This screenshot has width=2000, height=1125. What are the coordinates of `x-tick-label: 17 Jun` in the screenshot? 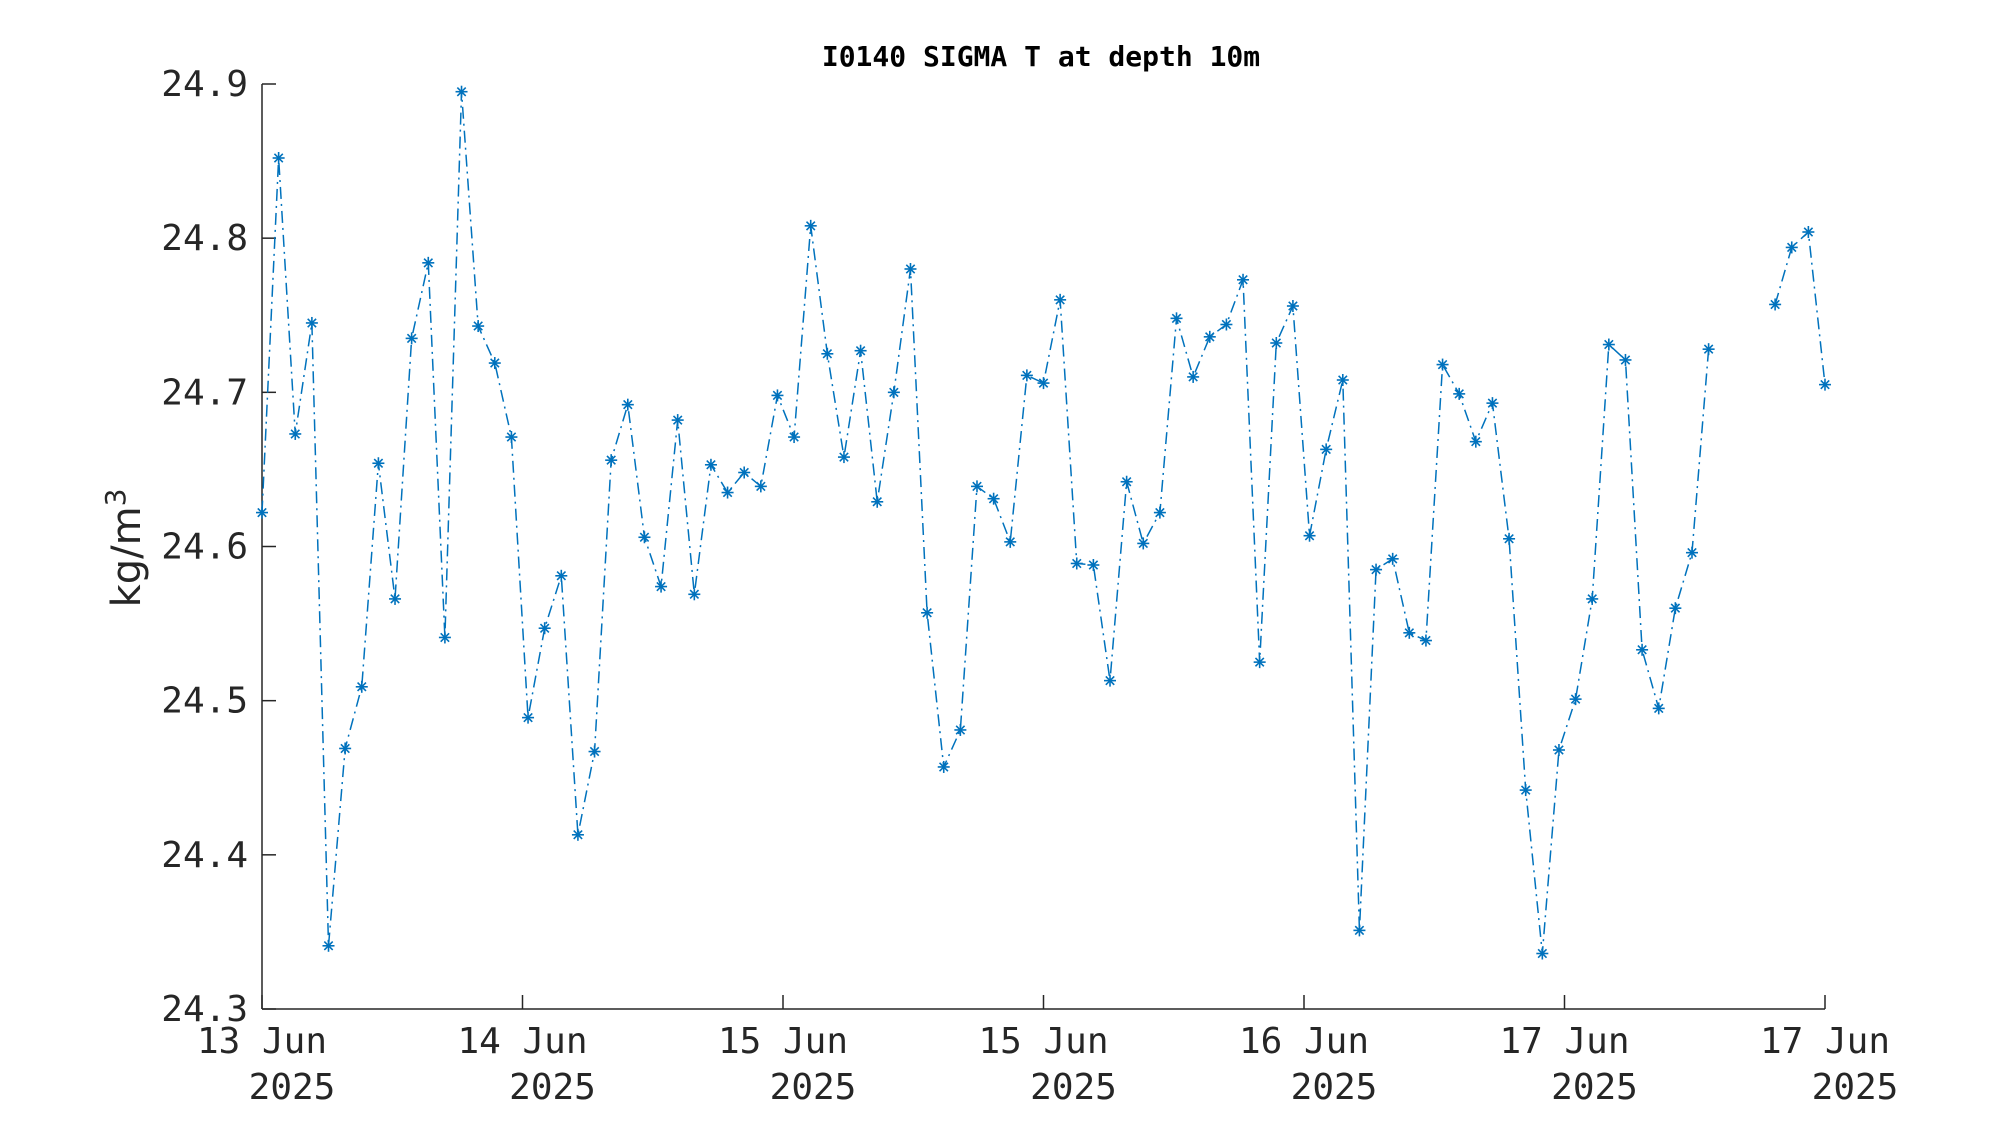 It's located at (1564, 1041).